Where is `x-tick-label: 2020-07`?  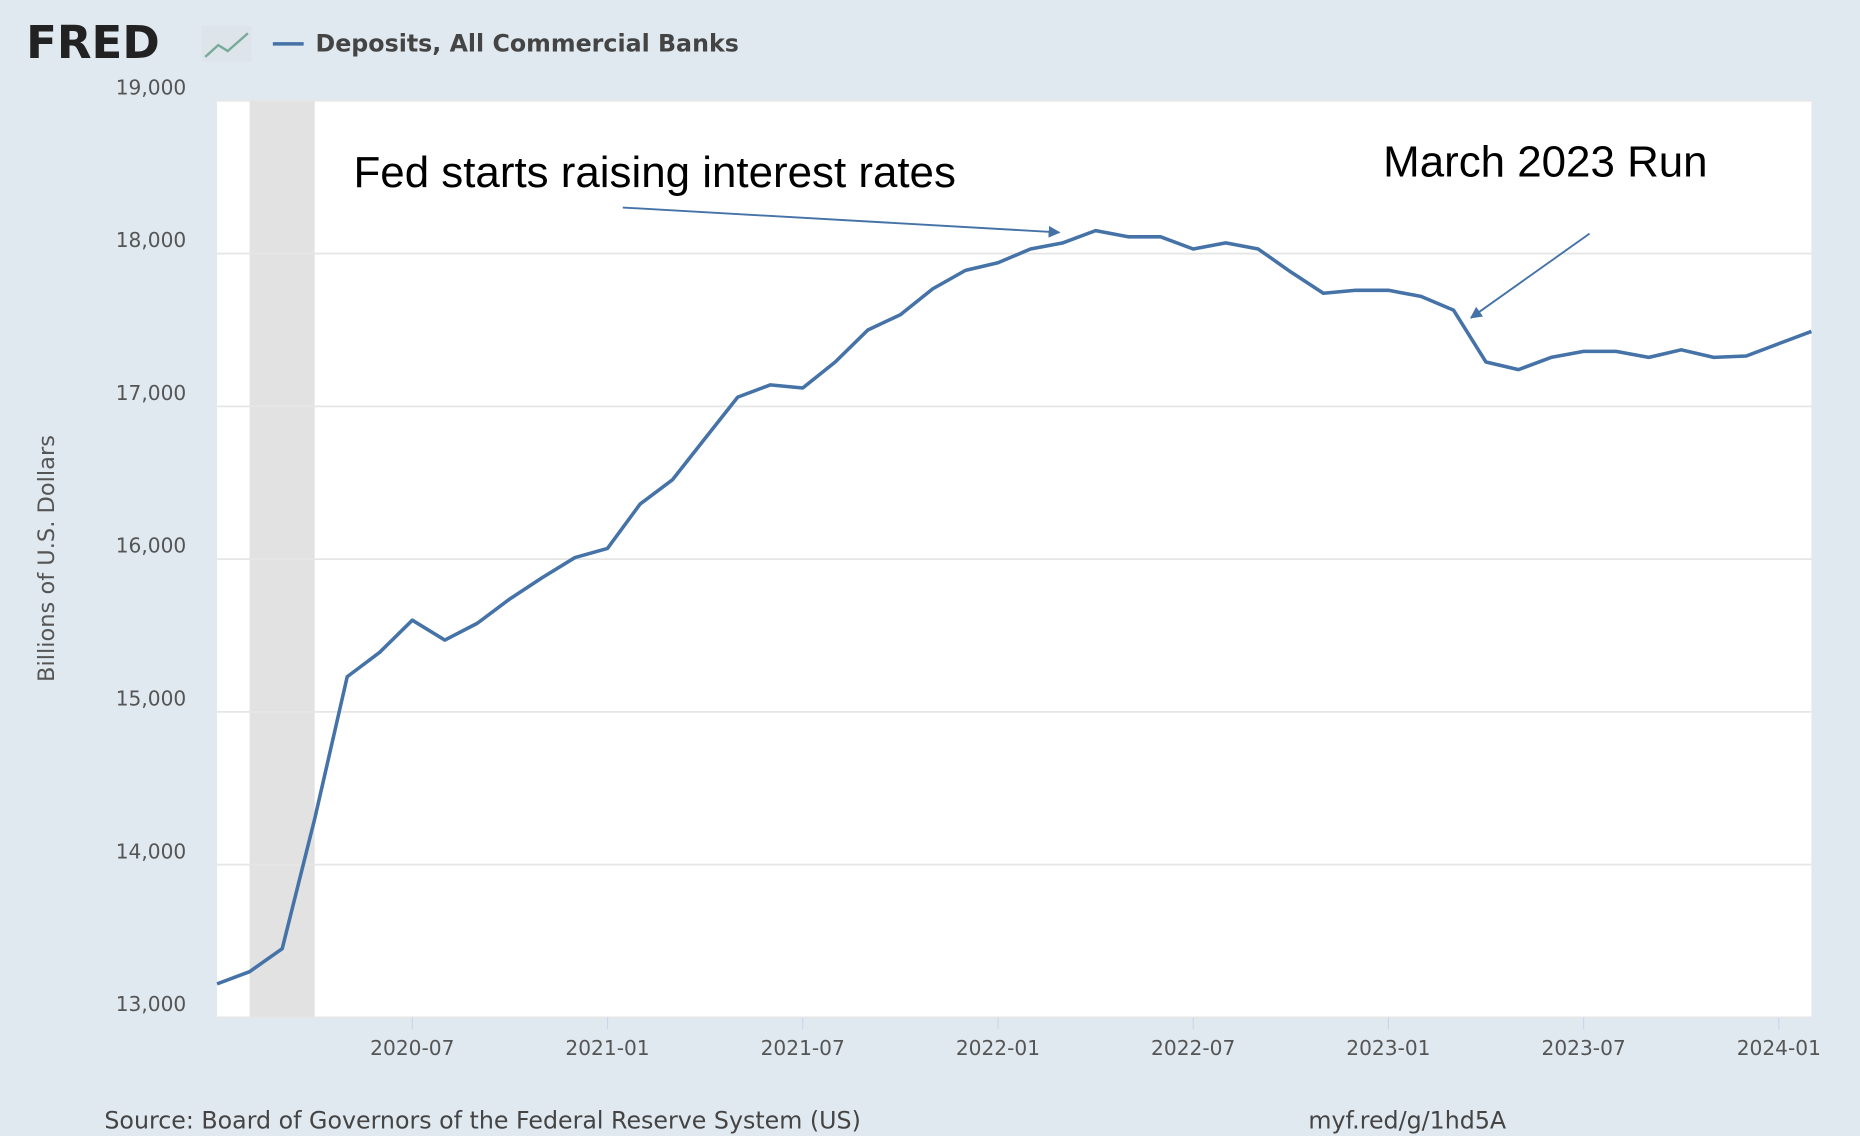
x-tick-label: 2020-07 is located at coordinates (412, 1048).